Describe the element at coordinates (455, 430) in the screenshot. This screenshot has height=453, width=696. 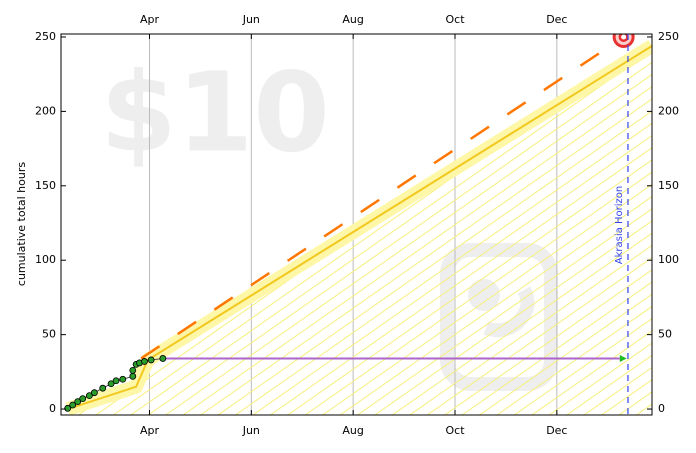
I see `x-tick-label: Oct` at that location.